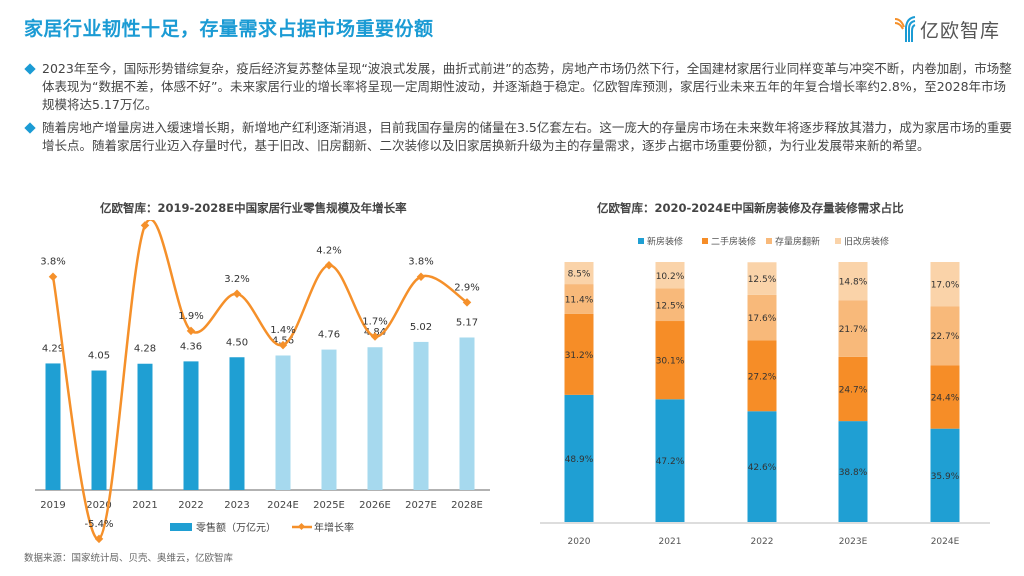 This screenshot has width=1024, height=576. Describe the element at coordinates (145, 426) in the screenshot. I see `bar-retail-2021` at that location.